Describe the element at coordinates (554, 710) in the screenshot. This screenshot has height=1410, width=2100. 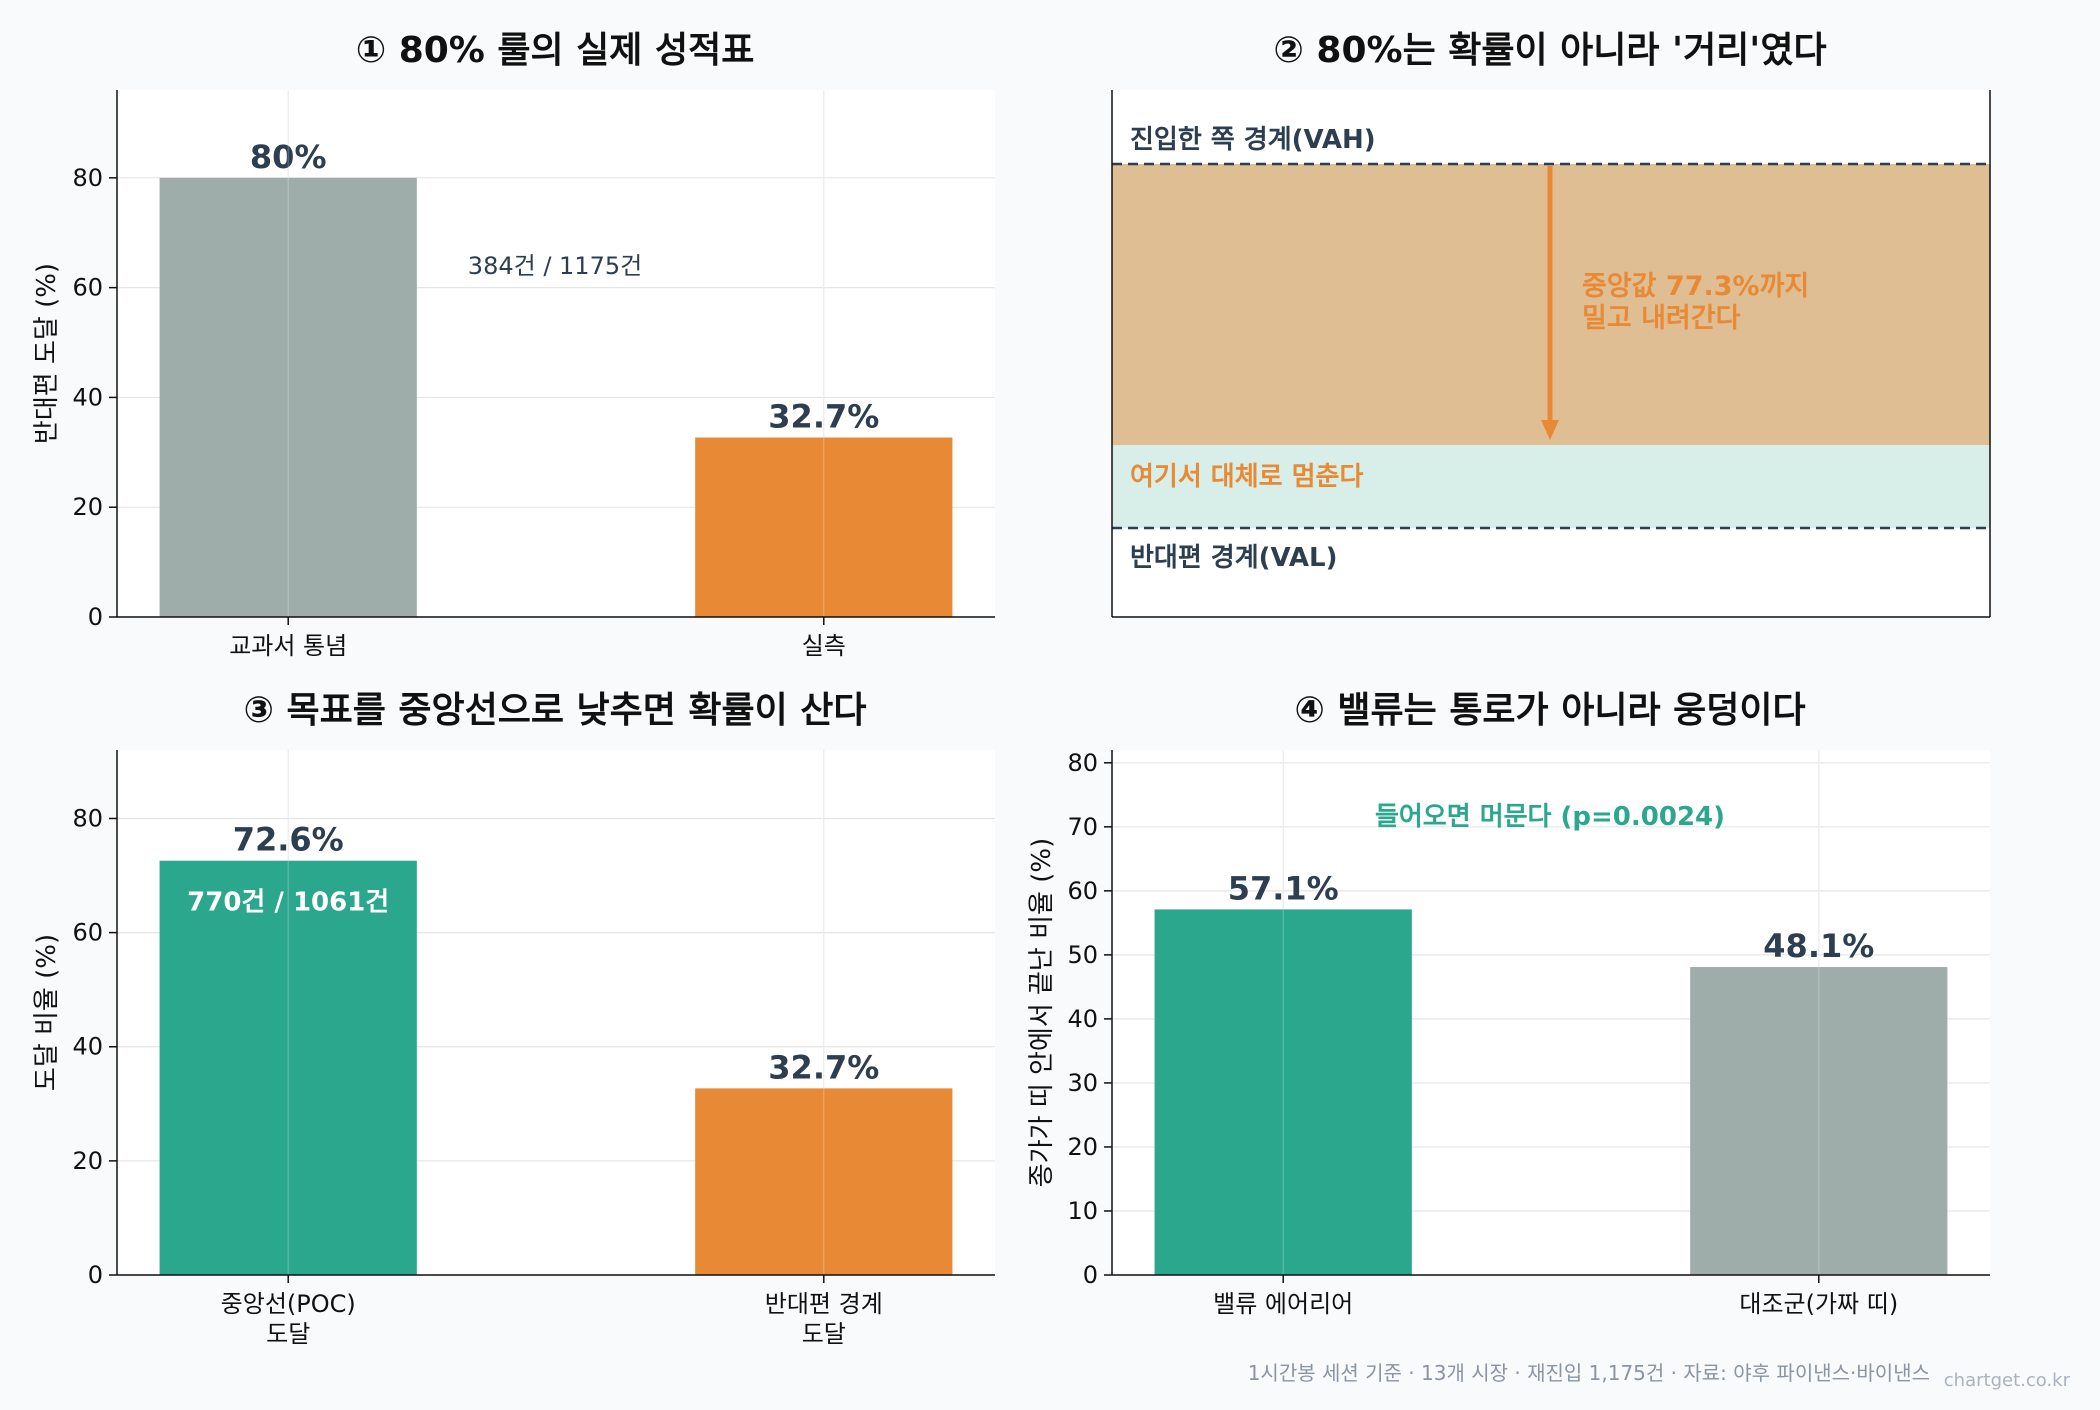
I see `chart-title: ③ 목표를 중앙선으로 낮추면 확률이 산다` at that location.